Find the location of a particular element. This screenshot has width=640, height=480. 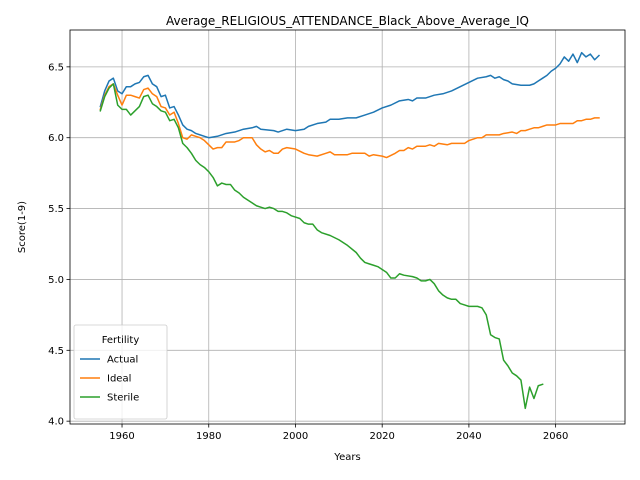

legend-title: Fertility is located at coordinates (121, 340).